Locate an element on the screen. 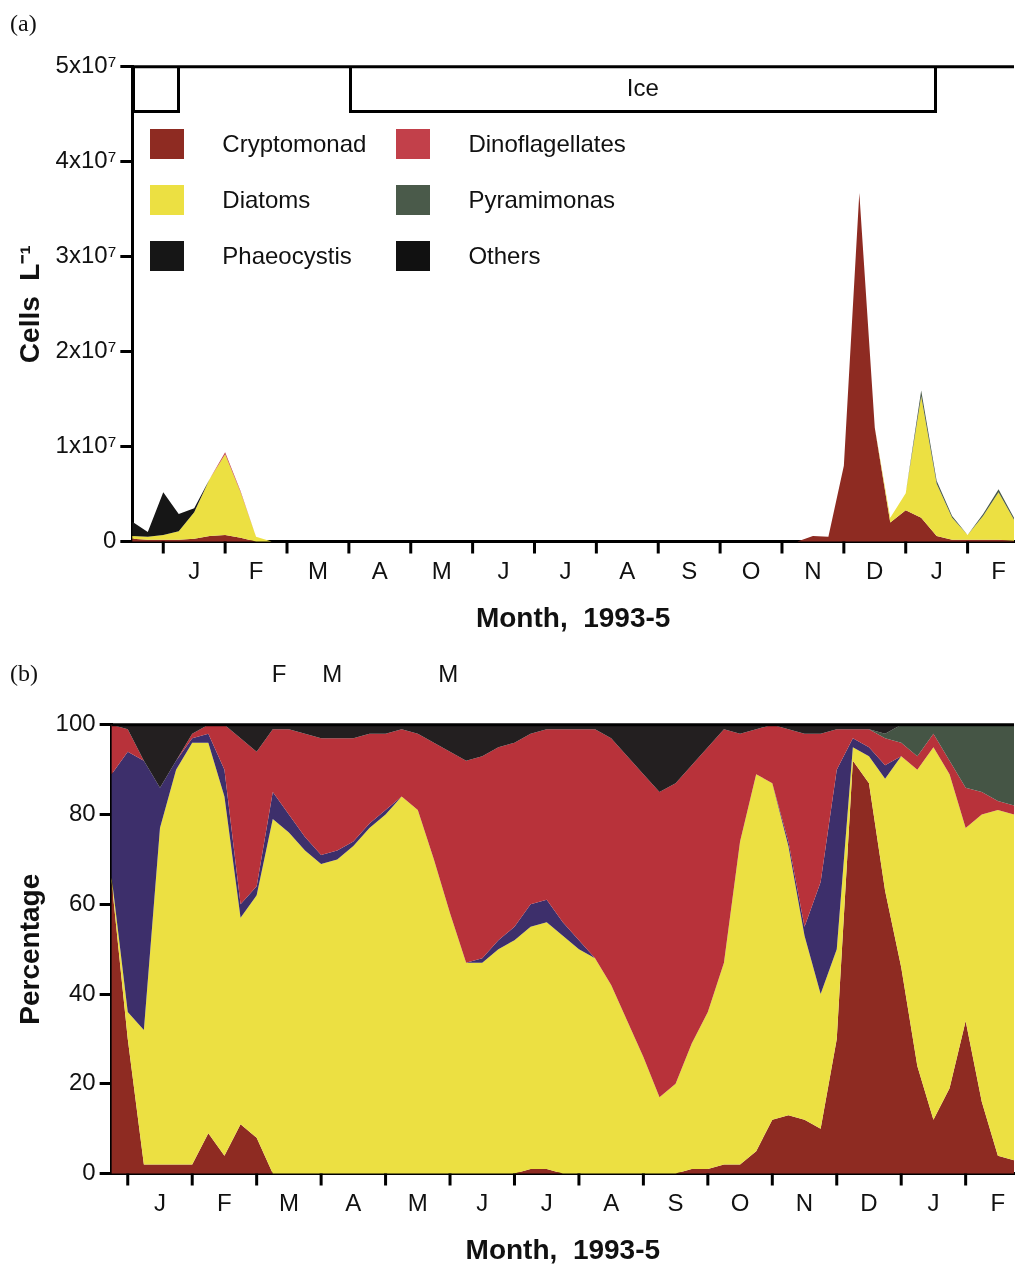 Image resolution: width=1030 pixels, height=1272 pixels. chart-title: (a) is located at coordinates (23, 22).